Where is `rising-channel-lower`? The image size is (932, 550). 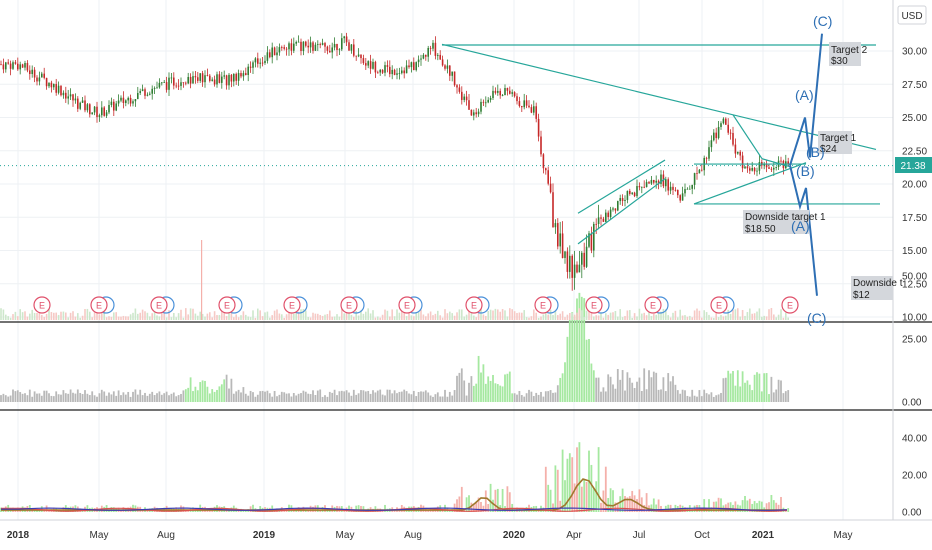
rising-channel-lower is located at coordinates (621, 211).